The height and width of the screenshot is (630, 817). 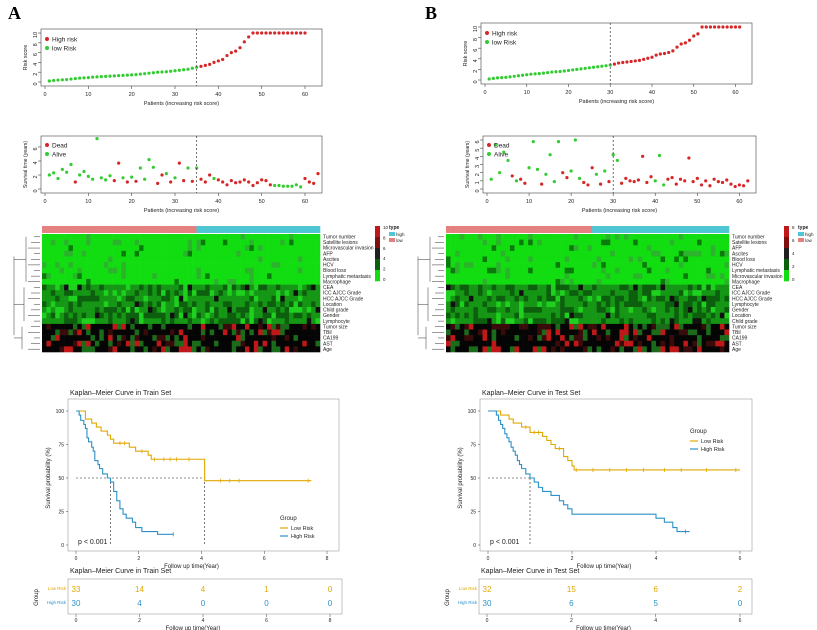 I want to click on risk-table-train-count: 4, so click(x=203, y=589).